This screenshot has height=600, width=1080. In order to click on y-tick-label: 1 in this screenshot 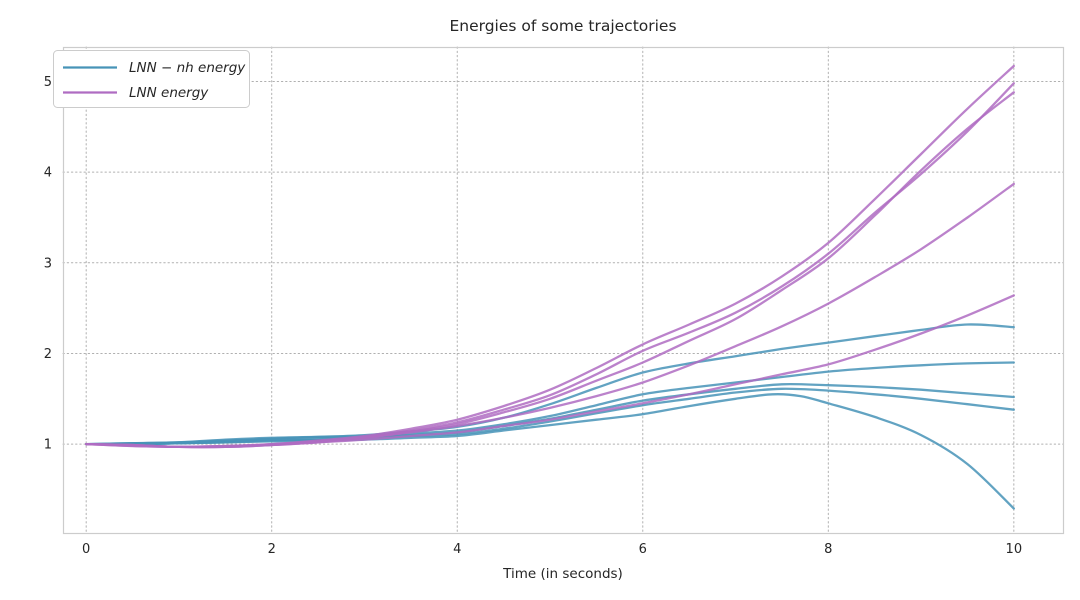, I will do `click(48, 445)`.